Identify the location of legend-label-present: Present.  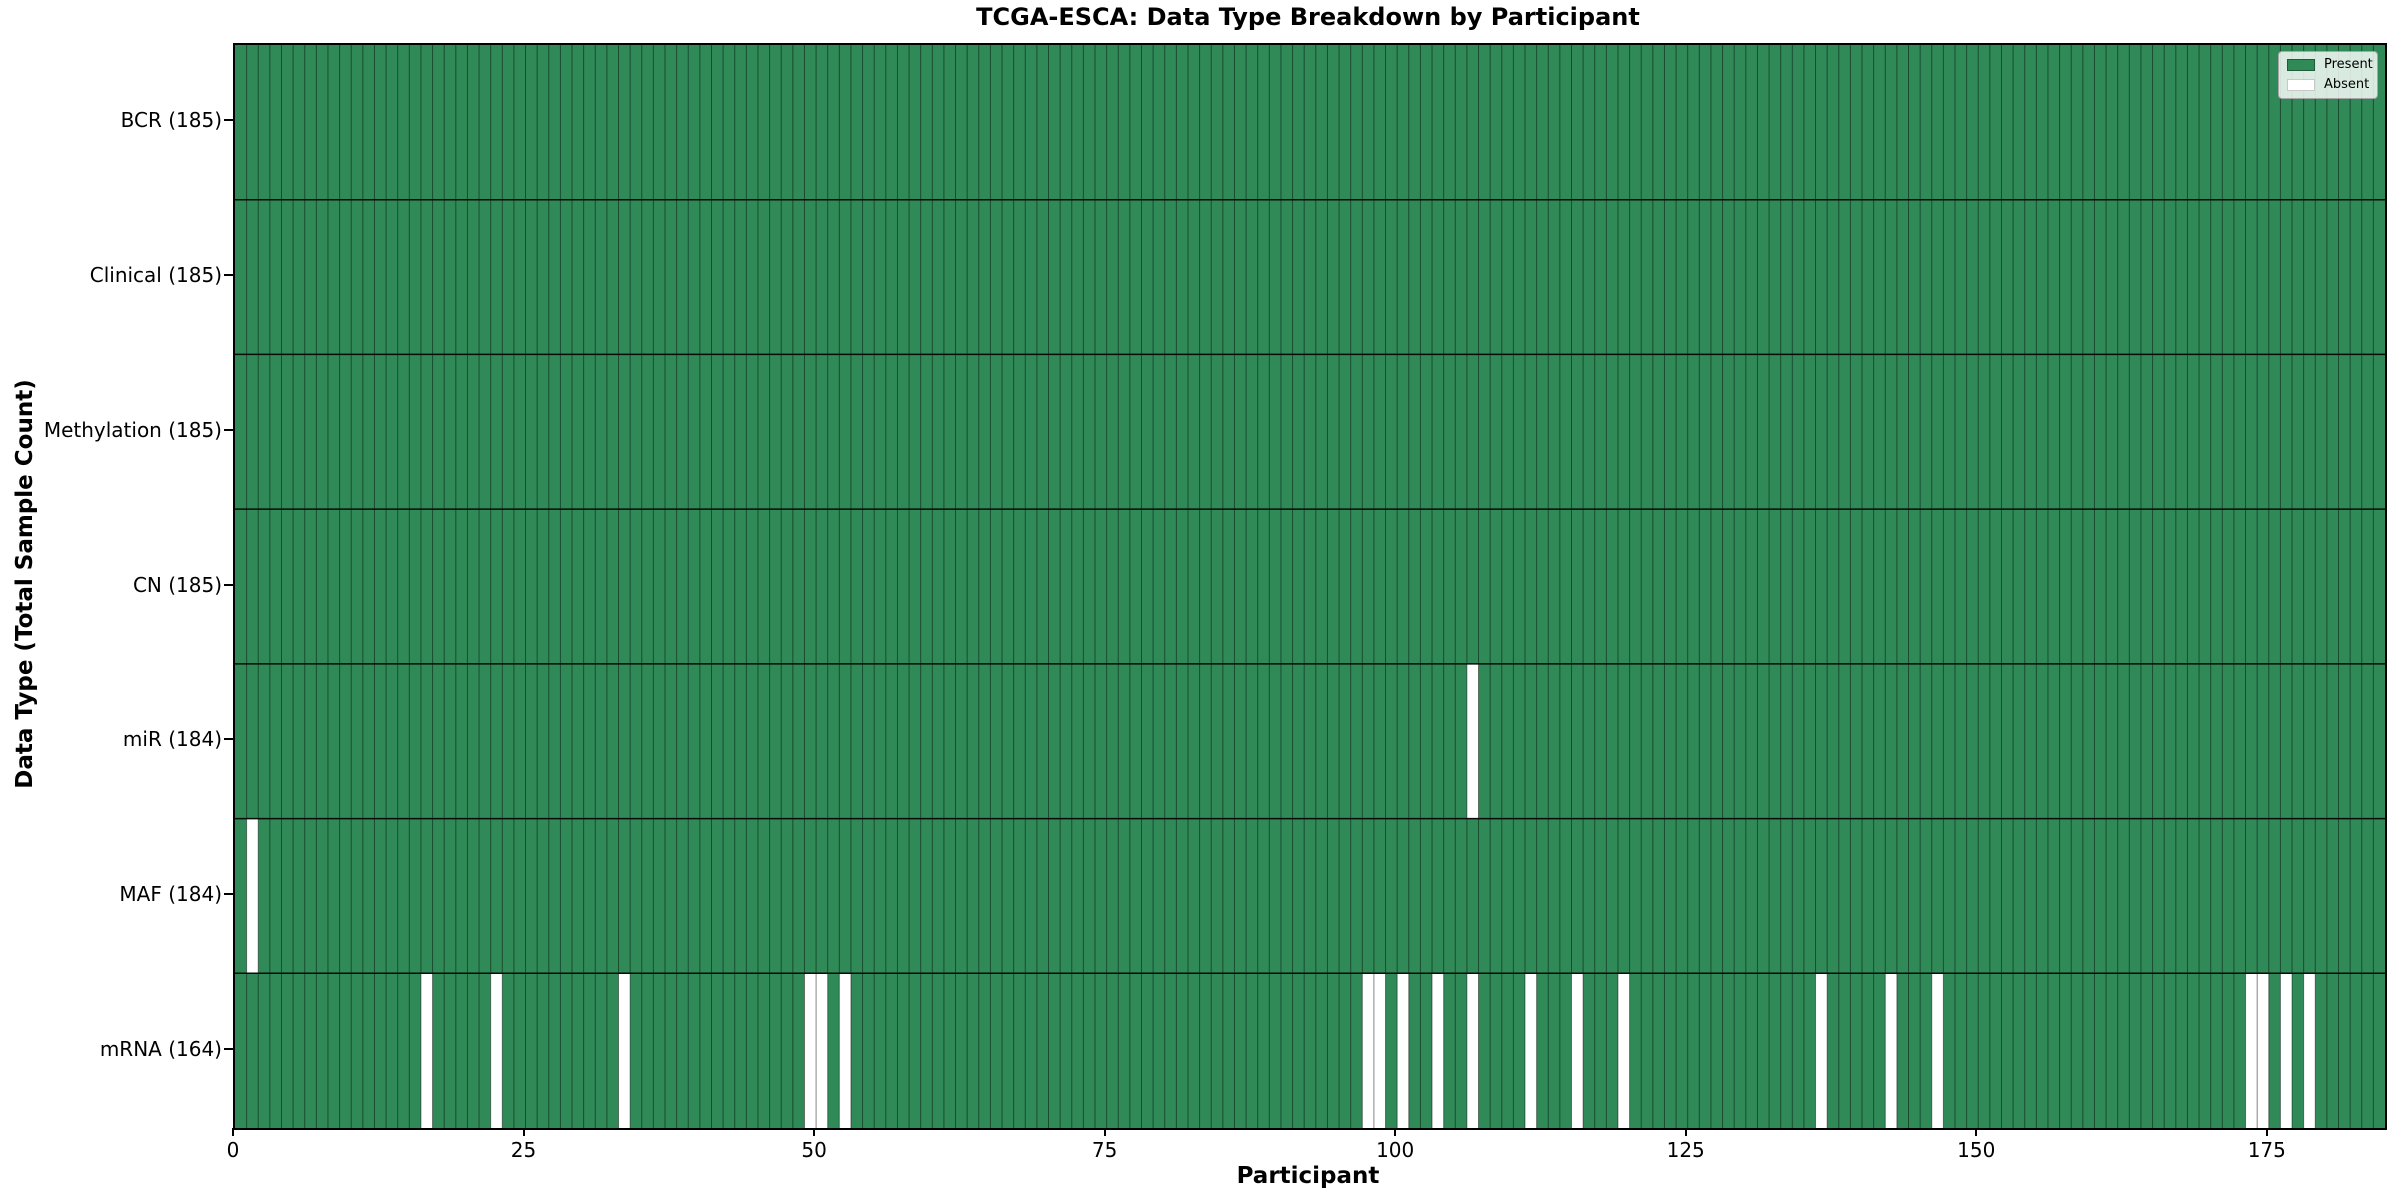
(2348, 64).